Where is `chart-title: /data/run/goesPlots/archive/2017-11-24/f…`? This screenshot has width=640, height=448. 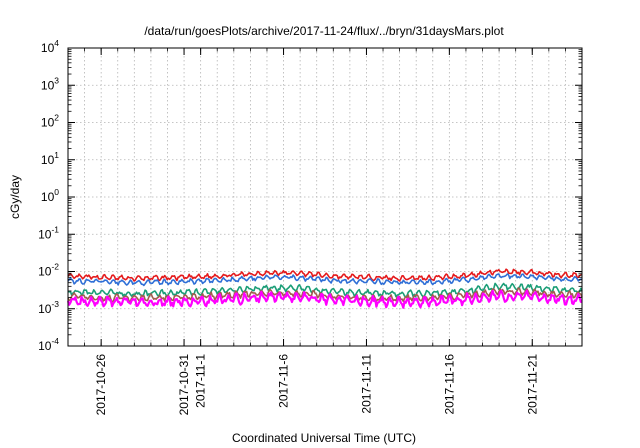
chart-title: /data/run/goesPlots/archive/2017-11-24/f… is located at coordinates (324, 31).